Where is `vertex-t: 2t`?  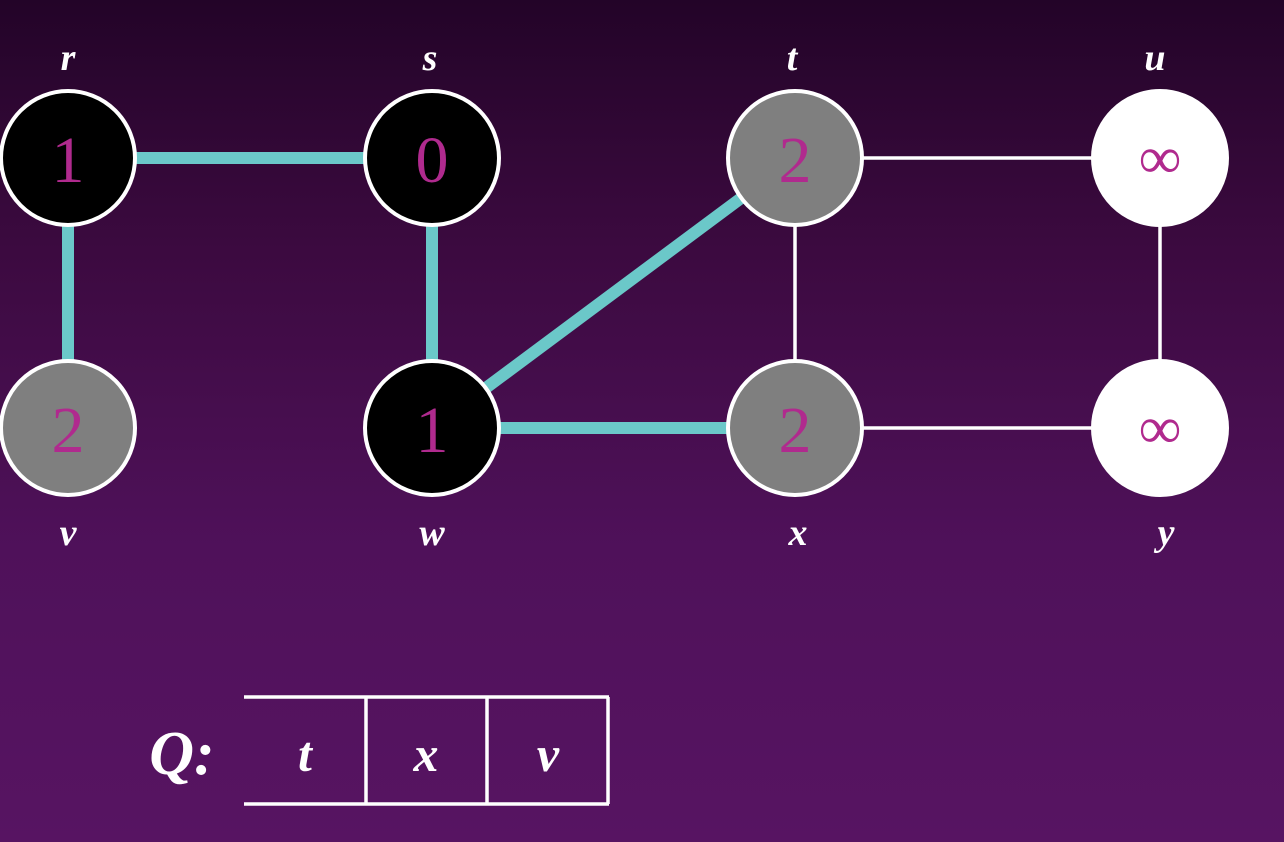
vertex-t: 2t is located at coordinates (795, 132).